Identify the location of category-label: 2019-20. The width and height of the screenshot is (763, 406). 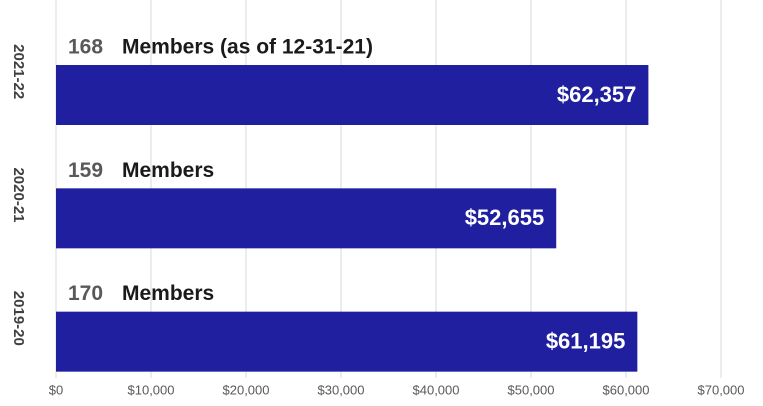
(18, 318).